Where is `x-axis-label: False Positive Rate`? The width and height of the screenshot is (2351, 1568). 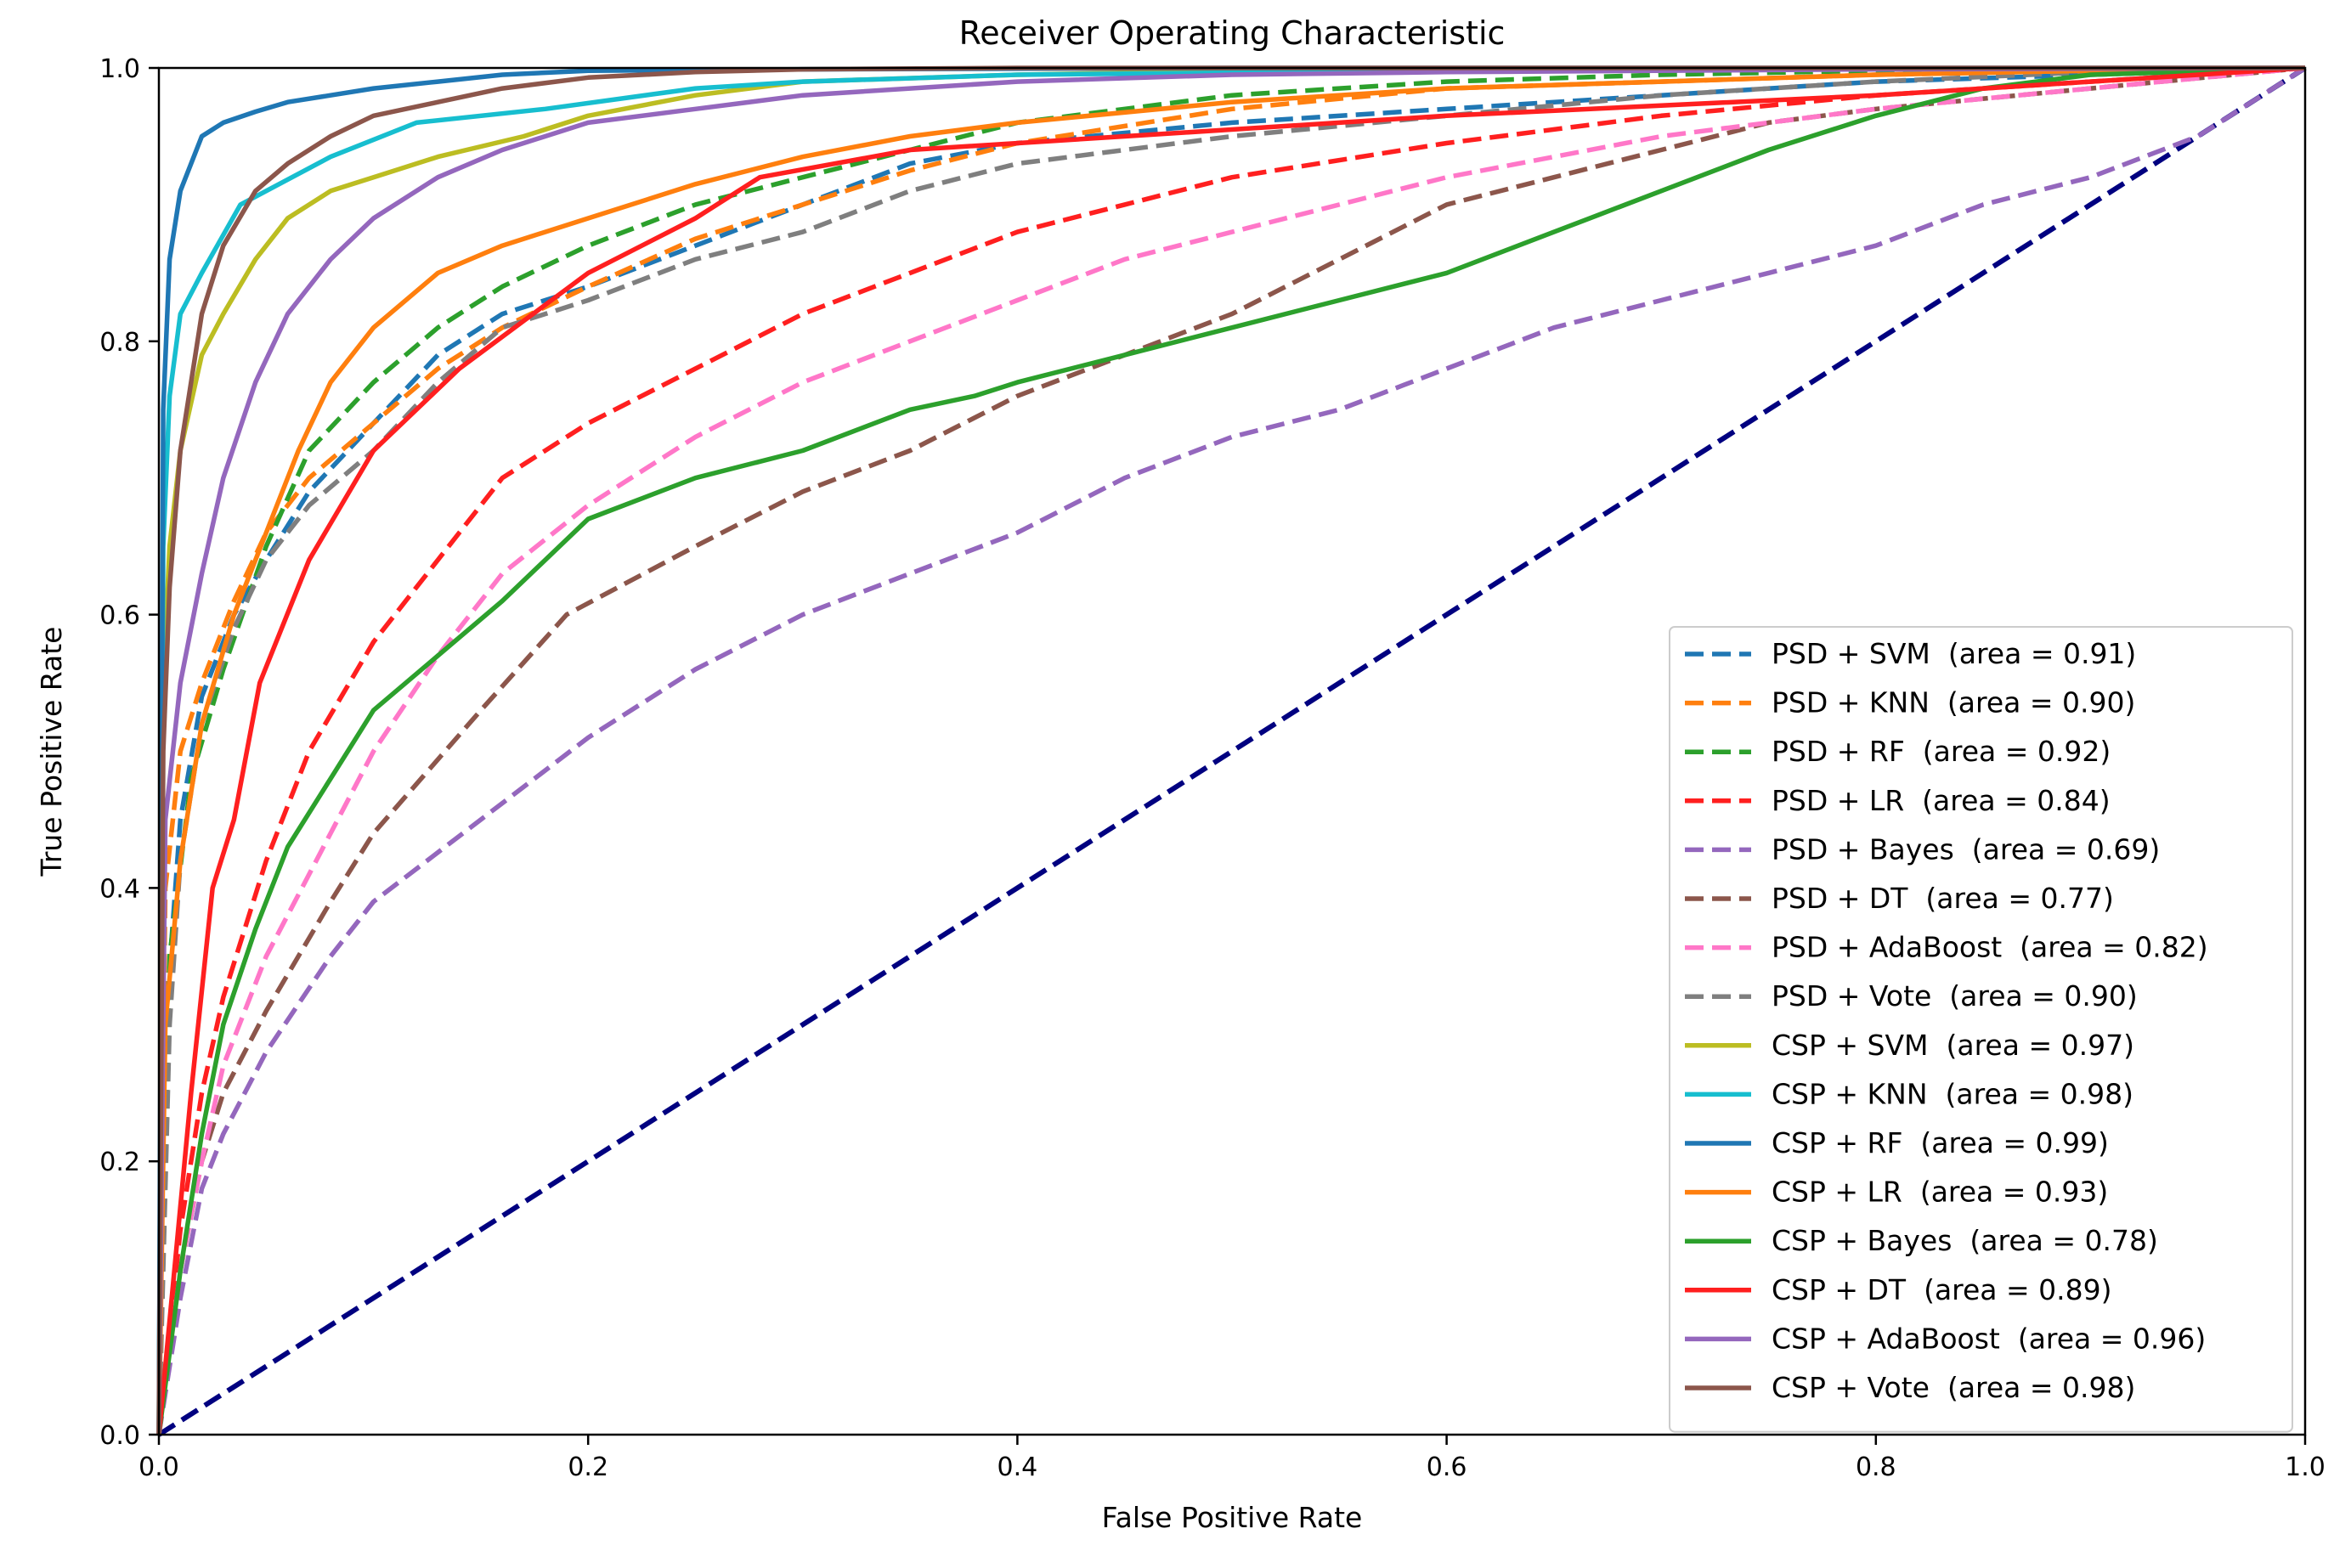 x-axis-label: False Positive Rate is located at coordinates (1232, 1518).